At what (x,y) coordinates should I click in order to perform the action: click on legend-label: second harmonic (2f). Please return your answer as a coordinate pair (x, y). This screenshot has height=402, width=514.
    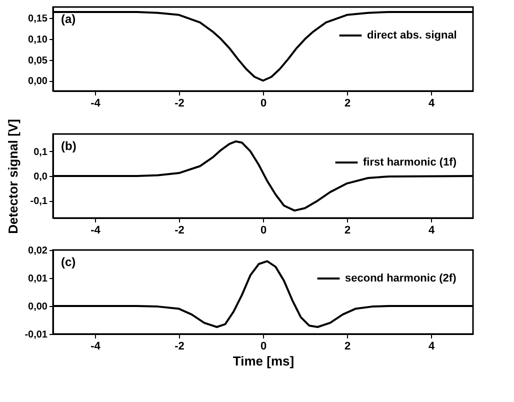
    Looking at the image, I should click on (401, 278).